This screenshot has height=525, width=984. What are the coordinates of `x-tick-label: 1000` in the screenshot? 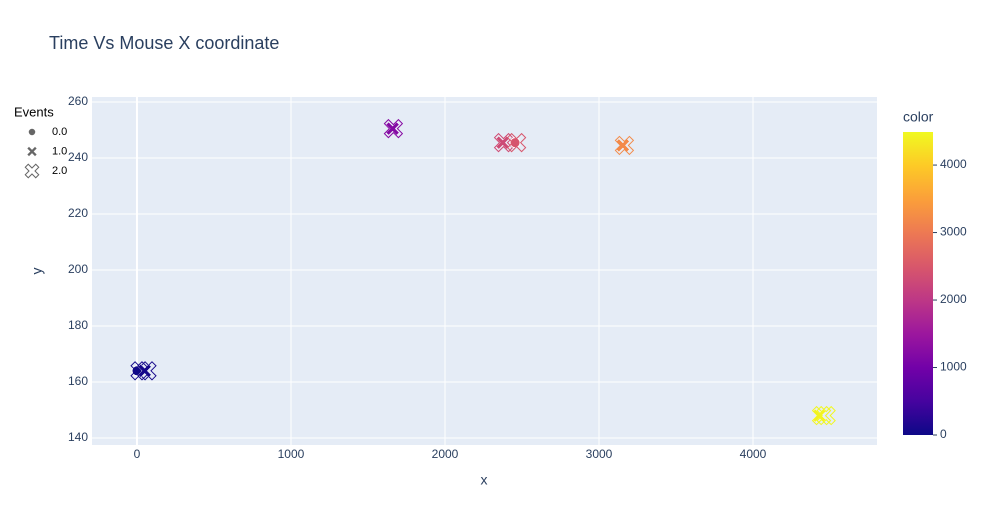 It's located at (291, 454).